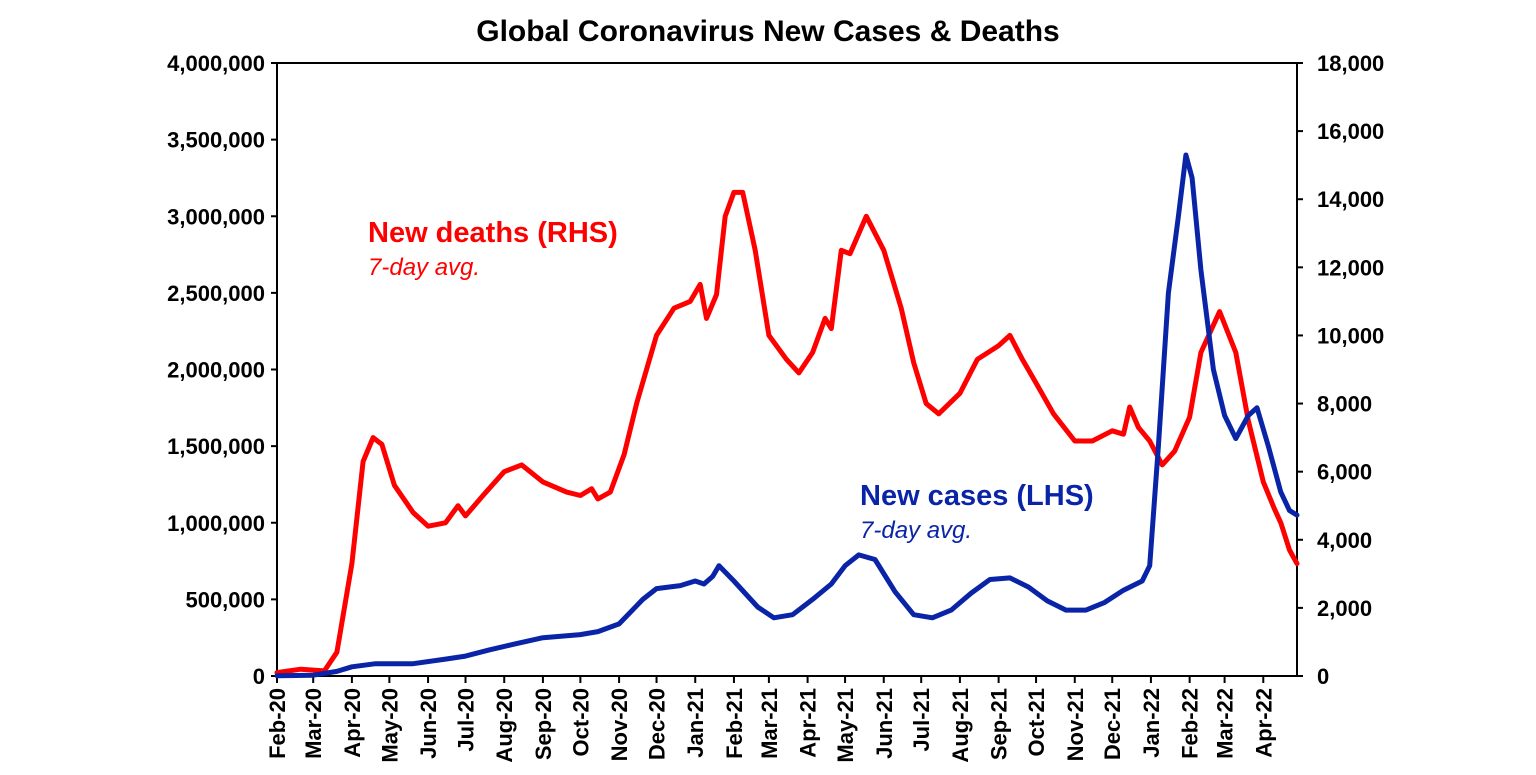  Describe the element at coordinates (1350, 63) in the screenshot. I see `right-tick-label: 18,000` at that location.